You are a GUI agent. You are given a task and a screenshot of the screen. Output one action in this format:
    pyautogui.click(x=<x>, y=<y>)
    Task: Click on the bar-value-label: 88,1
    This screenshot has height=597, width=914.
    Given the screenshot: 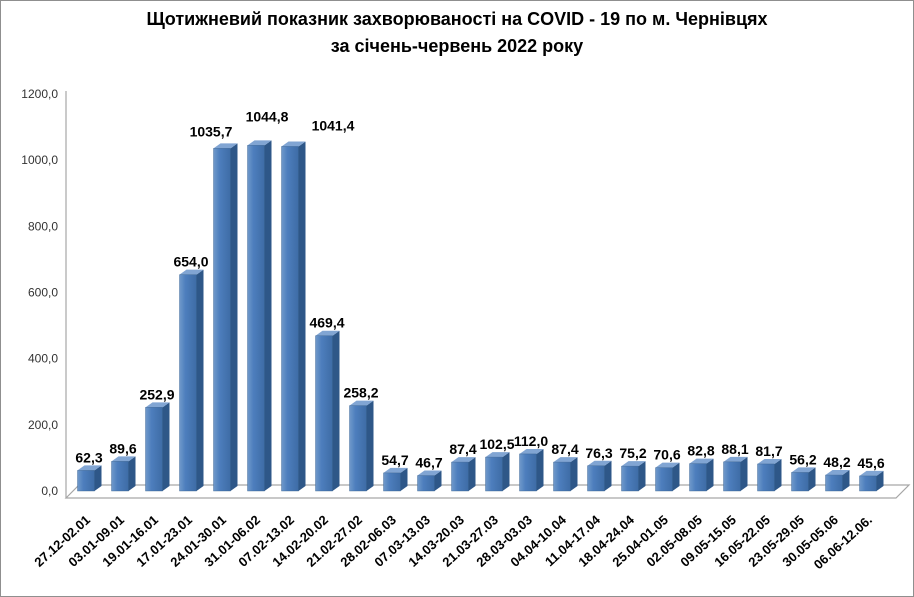 What is the action you would take?
    pyautogui.click(x=734, y=449)
    